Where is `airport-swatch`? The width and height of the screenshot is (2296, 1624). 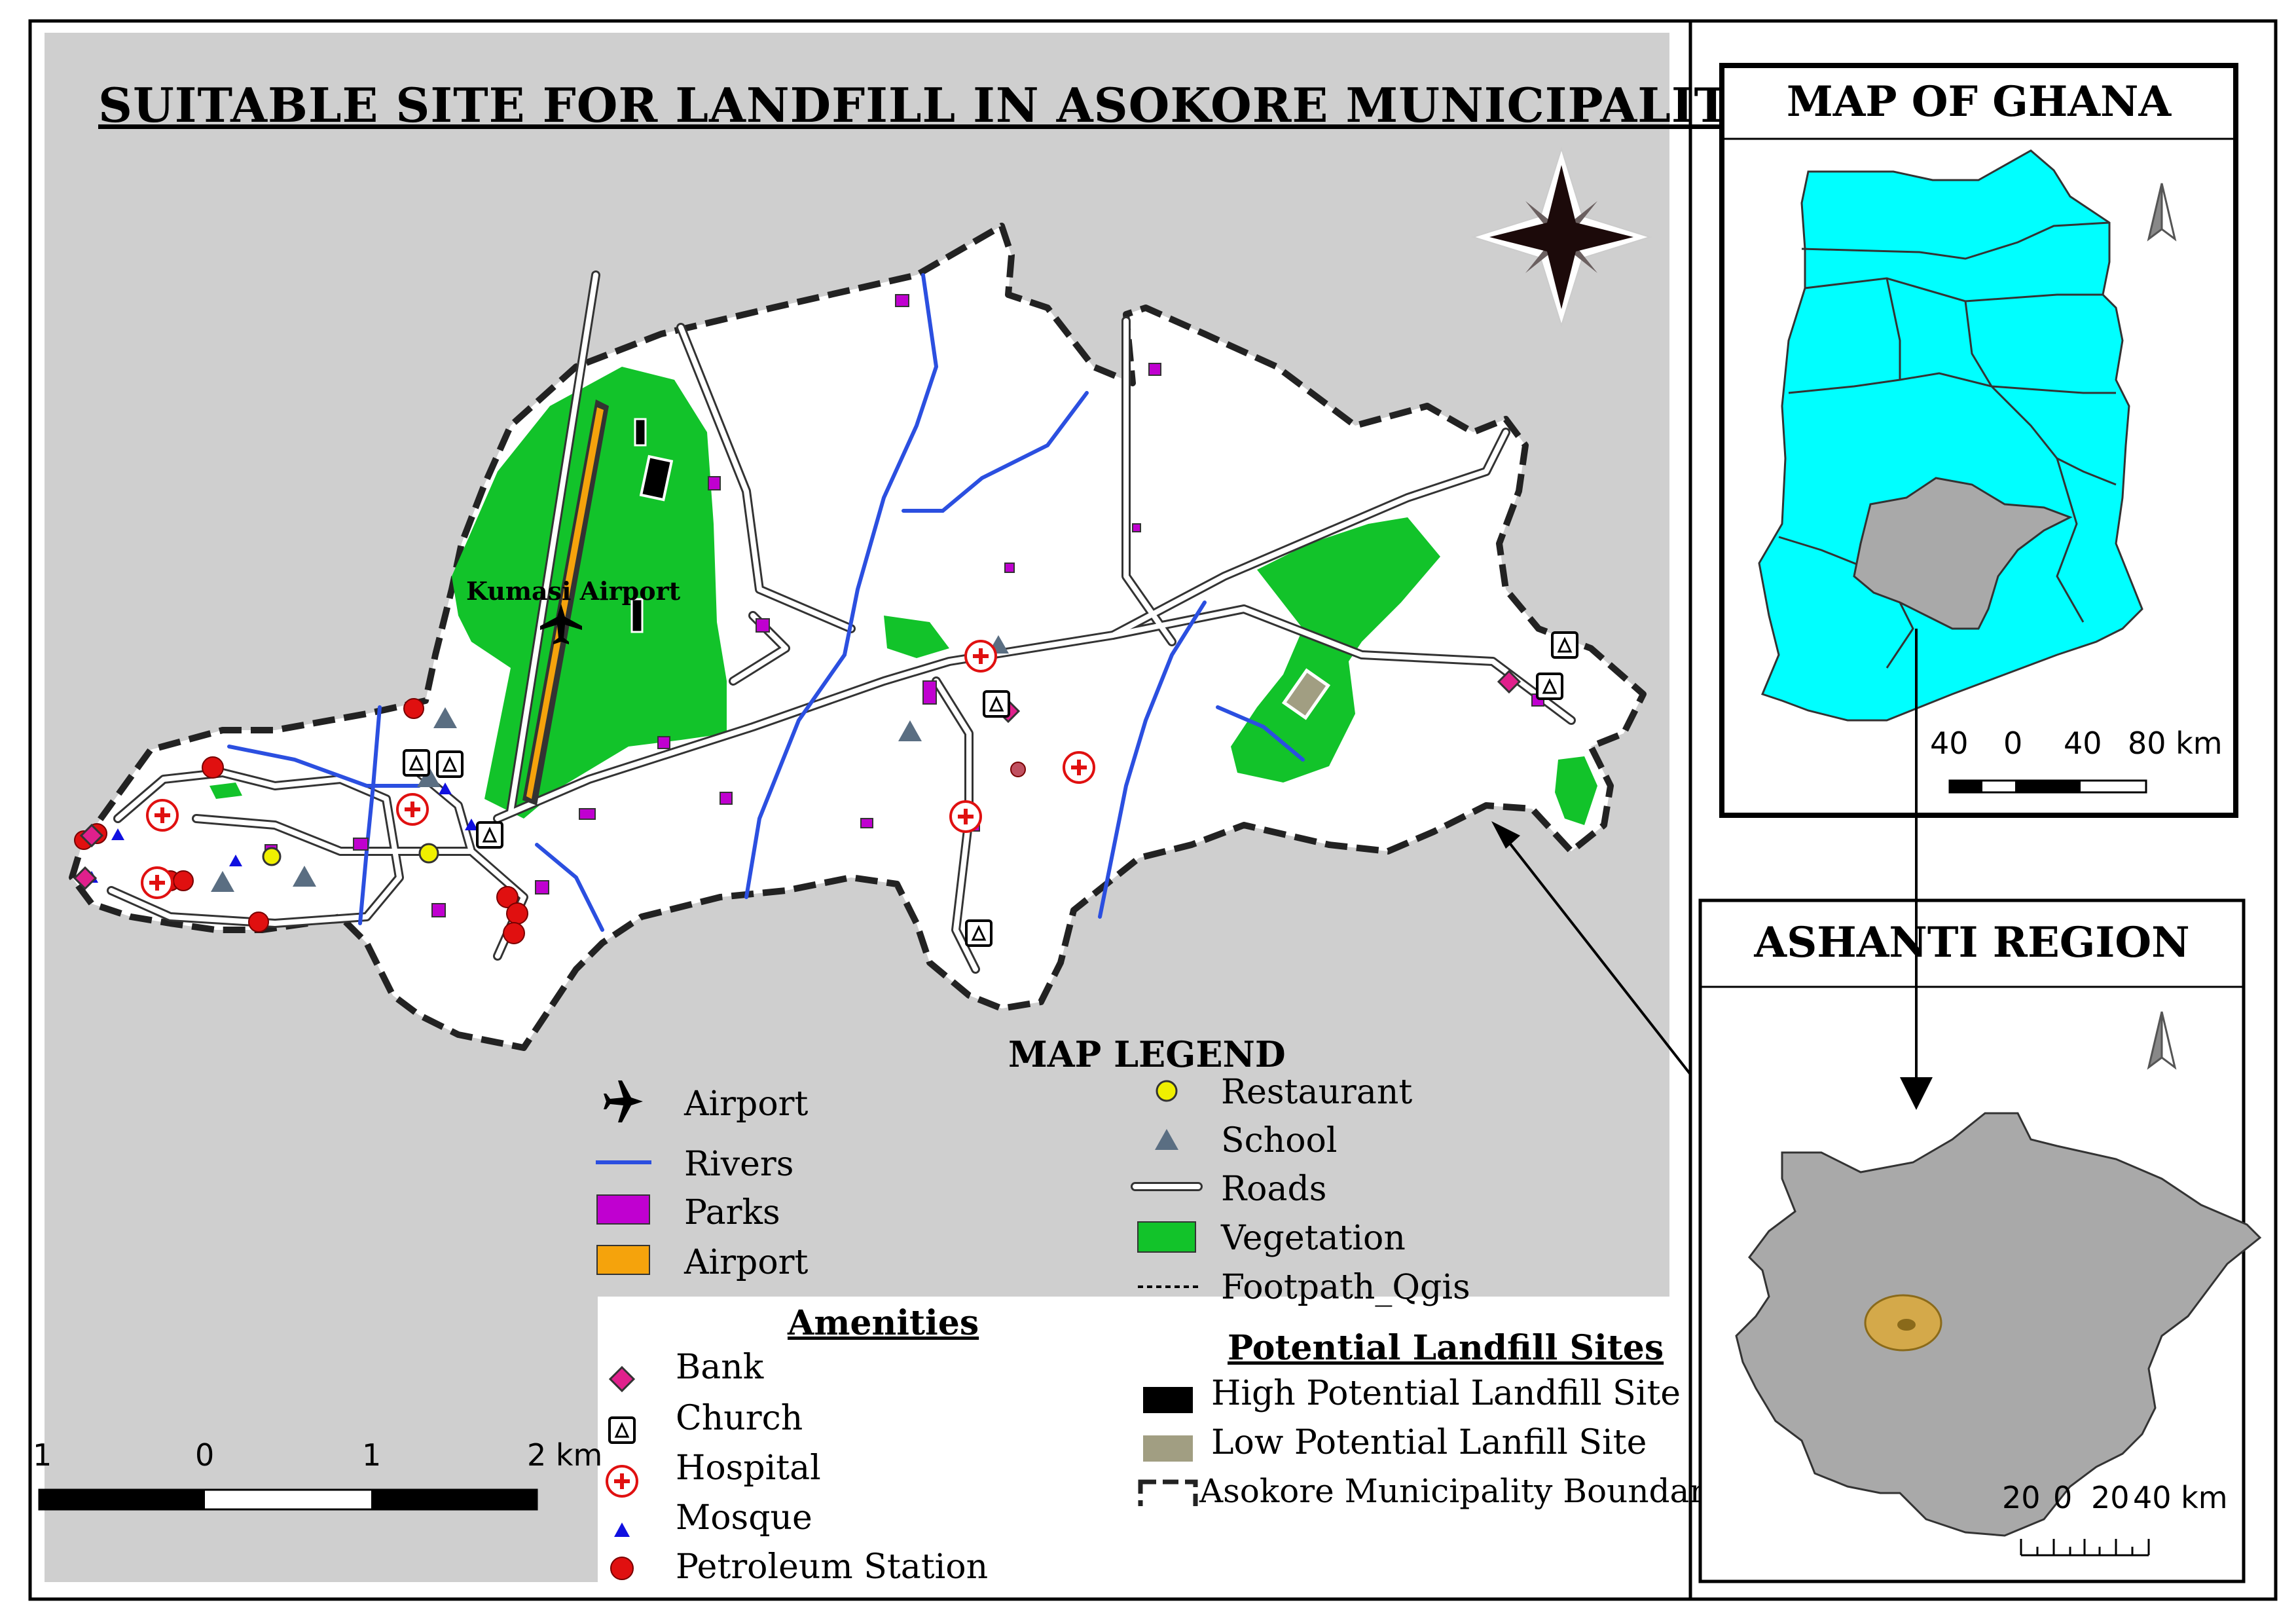 airport-swatch is located at coordinates (623, 1260).